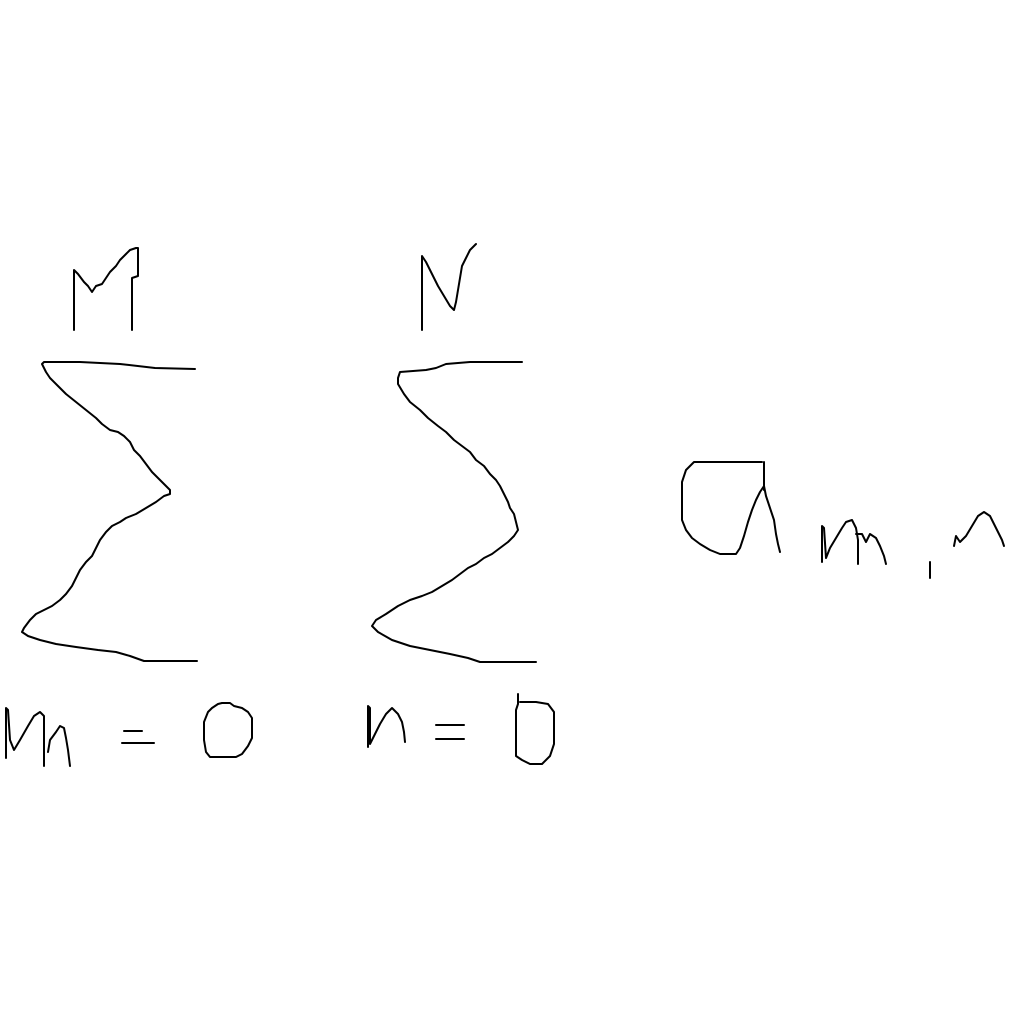 The width and height of the screenshot is (1010, 1010). What do you see at coordinates (454, 512) in the screenshot?
I see `inner-sigma-symbol` at bounding box center [454, 512].